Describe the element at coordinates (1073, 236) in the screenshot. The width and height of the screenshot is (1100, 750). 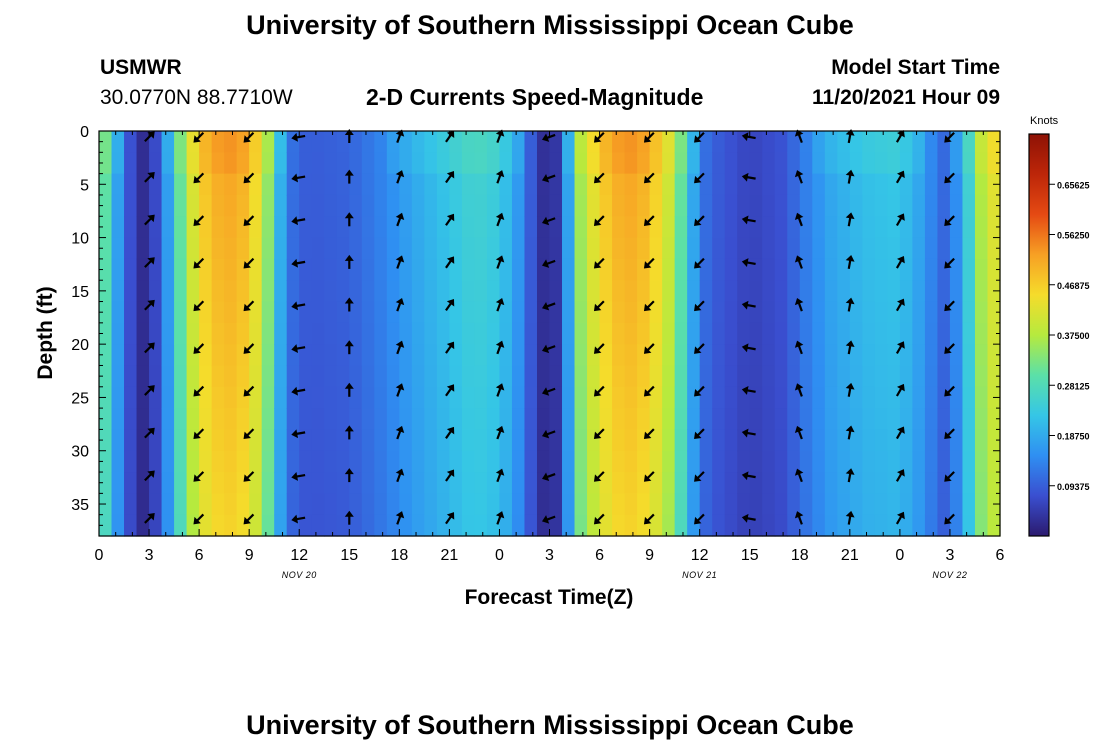
I see `colorbar-tick-label: 0.56250` at that location.